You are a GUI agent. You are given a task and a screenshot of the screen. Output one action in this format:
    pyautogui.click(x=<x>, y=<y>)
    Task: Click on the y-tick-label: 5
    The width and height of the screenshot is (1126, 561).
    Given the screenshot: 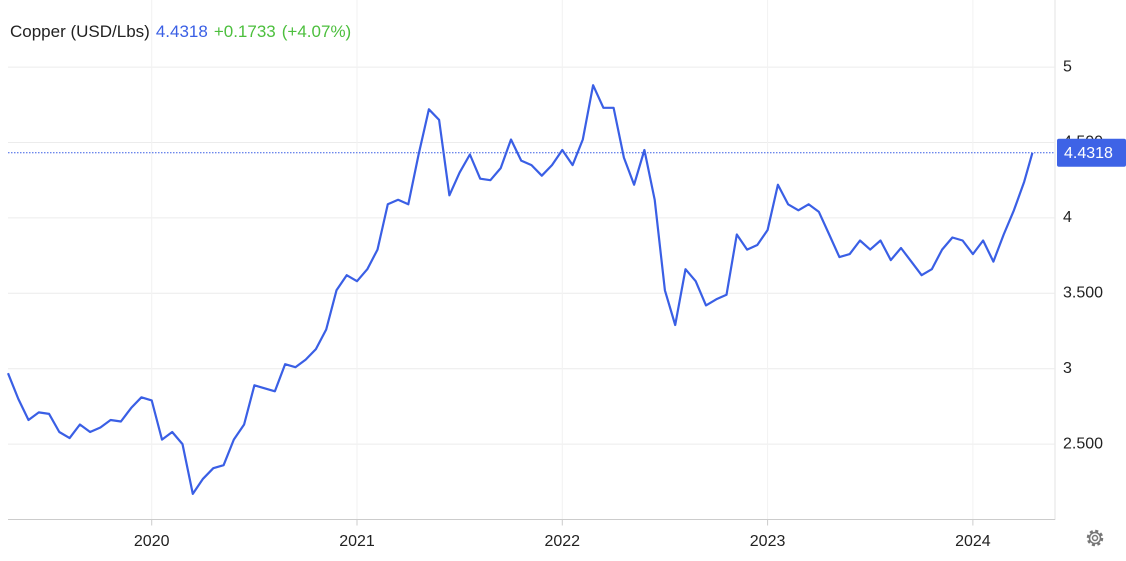 What is the action you would take?
    pyautogui.click(x=1067, y=66)
    